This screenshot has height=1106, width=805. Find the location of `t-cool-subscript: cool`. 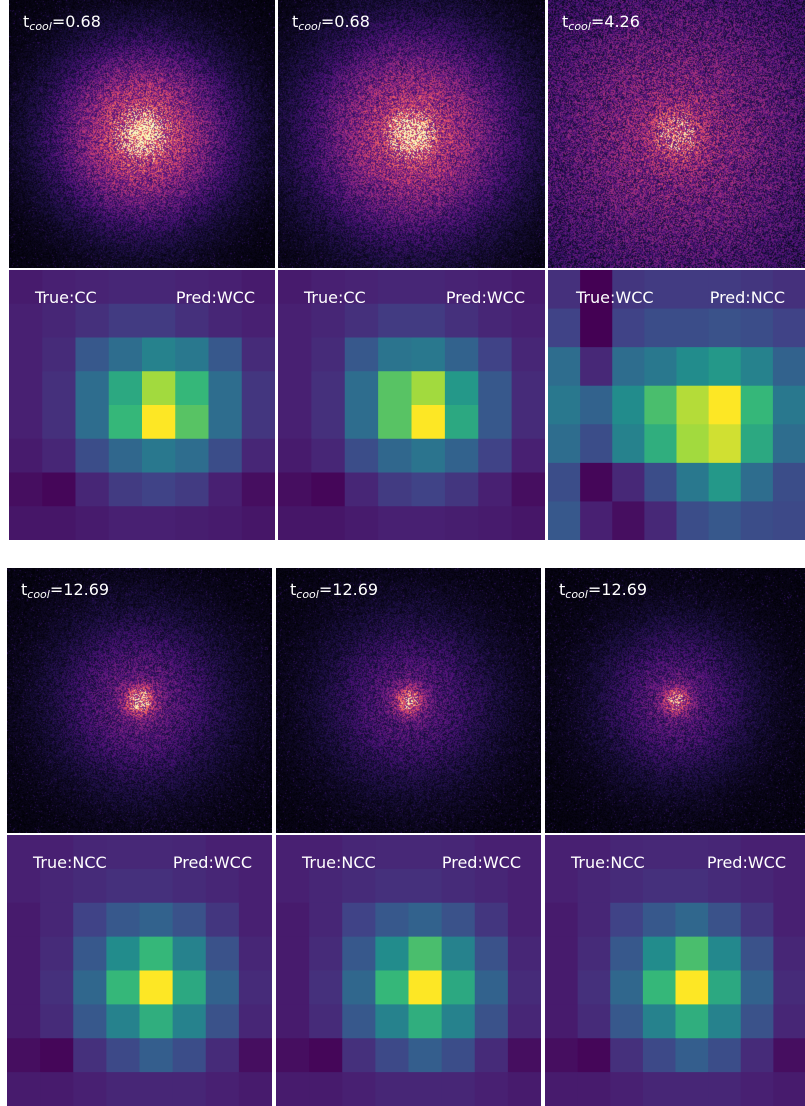

t-cool-subscript: cool is located at coordinates (307, 594).